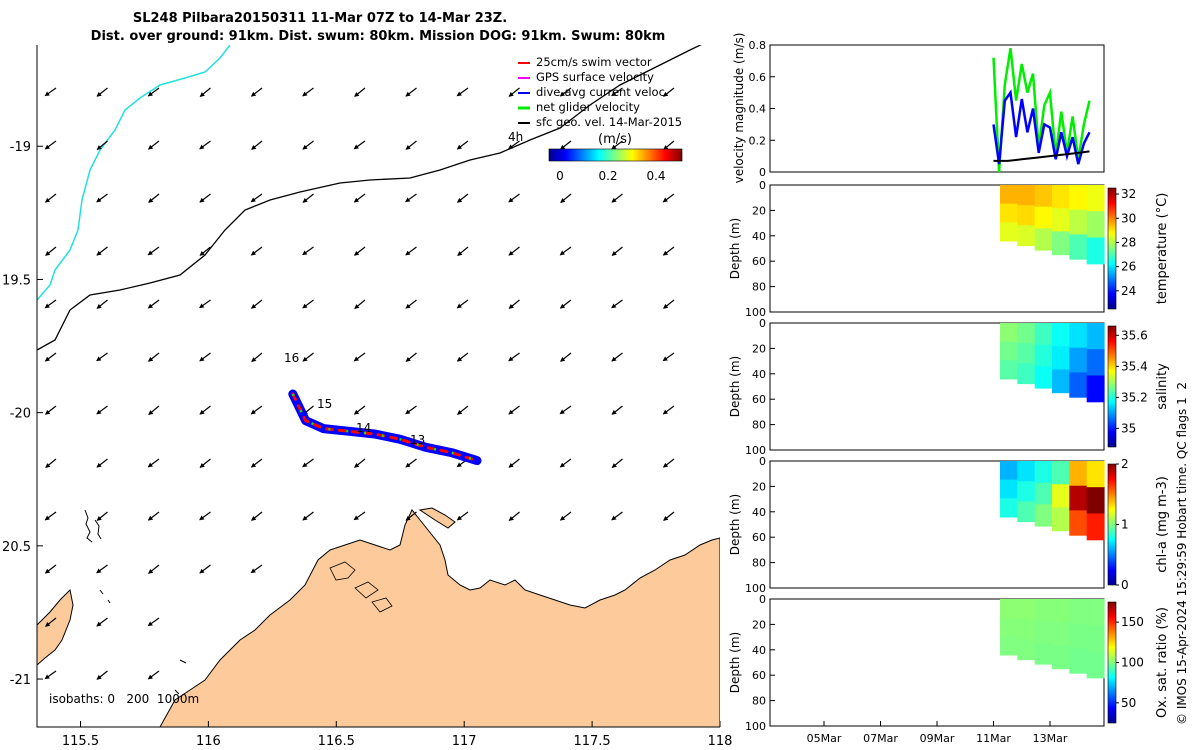 The height and width of the screenshot is (750, 1200). Describe the element at coordinates (1112, 524) in the screenshot. I see `section-colorbar` at that location.